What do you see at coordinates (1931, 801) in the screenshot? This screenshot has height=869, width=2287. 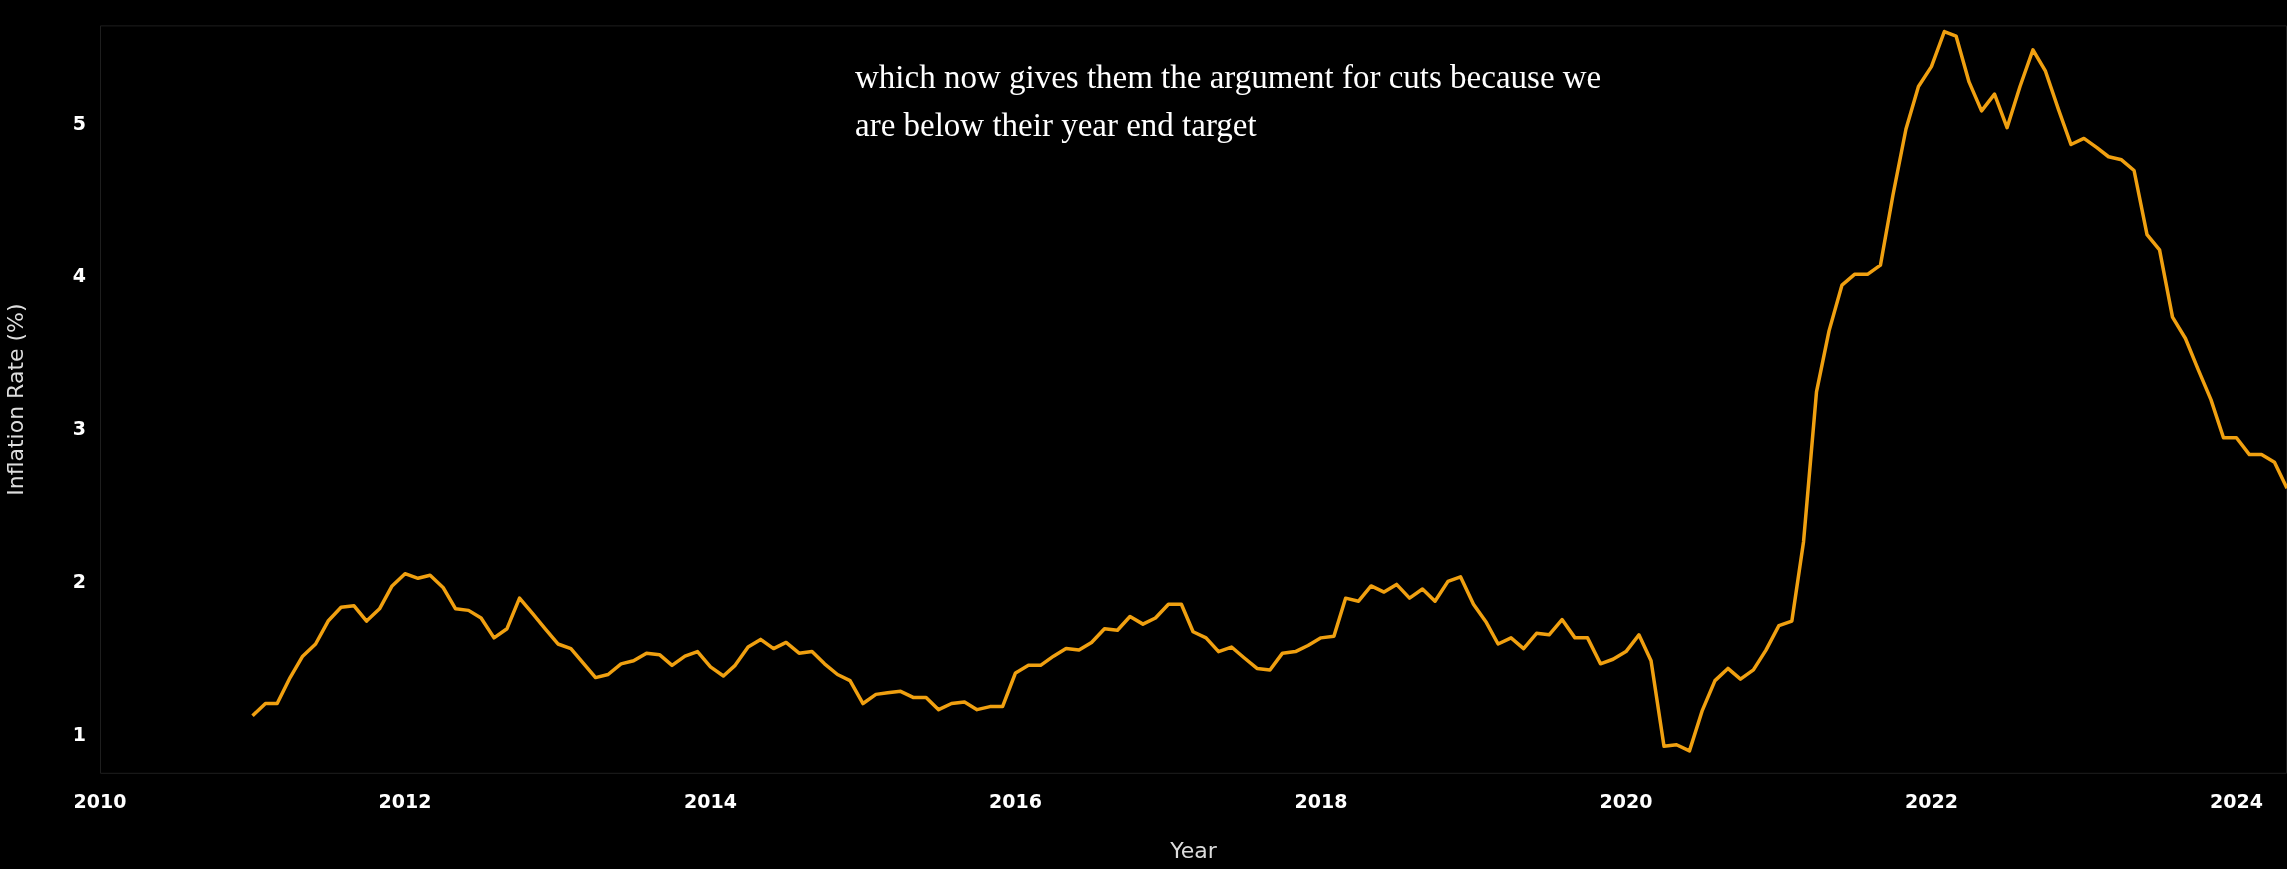 I see `x-tick-label: 2022` at bounding box center [1931, 801].